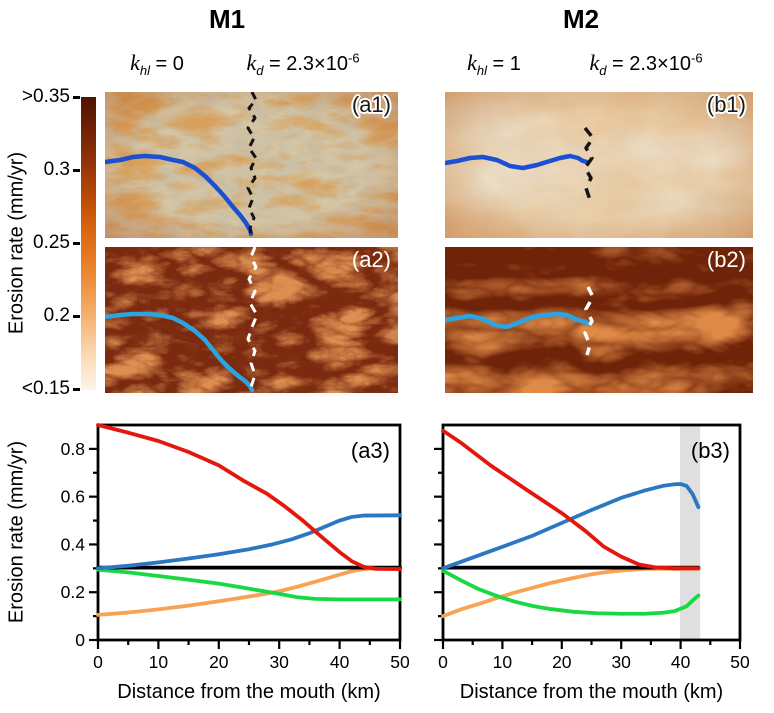 This screenshot has width=774, height=713. What do you see at coordinates (51, 242) in the screenshot?
I see `colorbar-tick-label: 0.25` at bounding box center [51, 242].